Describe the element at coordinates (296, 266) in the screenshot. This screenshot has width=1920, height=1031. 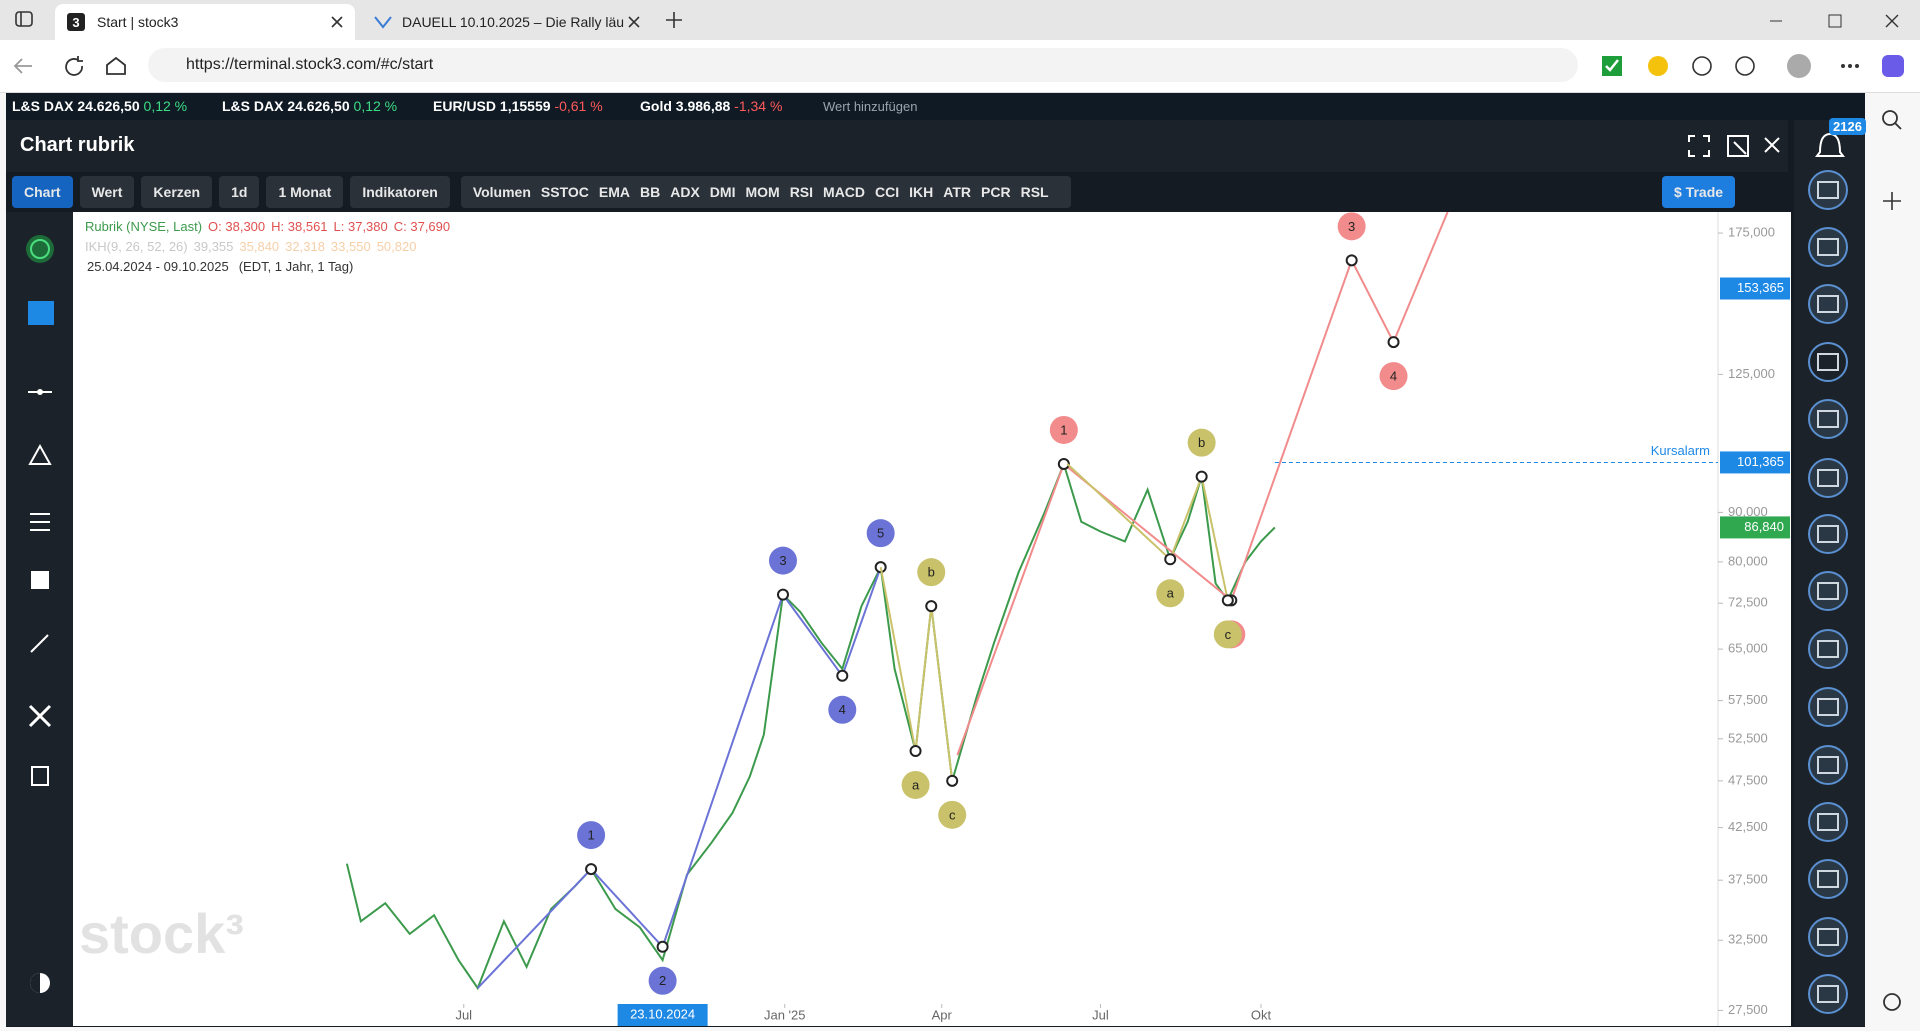
I see `legend-range-note: (EDT, 1 Jahr, 1 Tag)` at that location.